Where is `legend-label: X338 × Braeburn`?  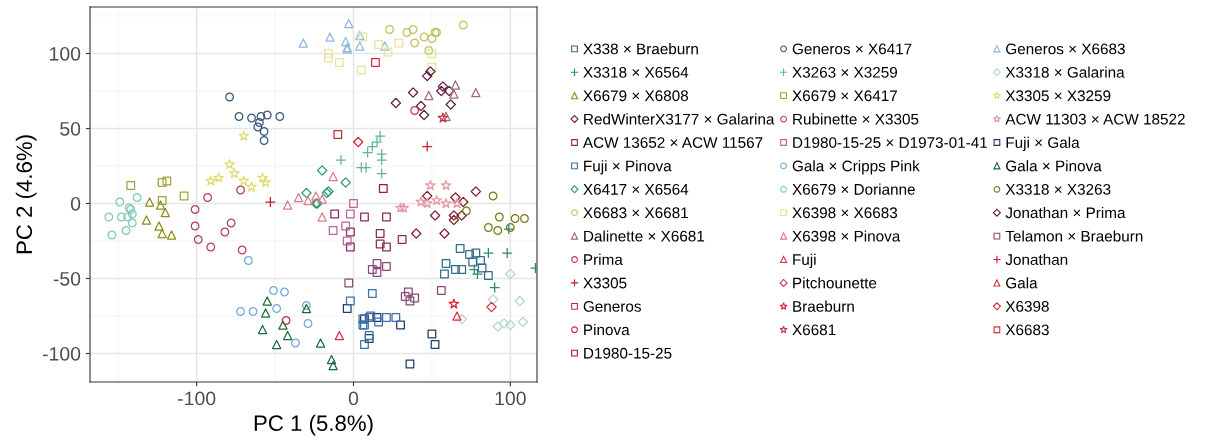
legend-label: X338 × Braeburn is located at coordinates (640, 49).